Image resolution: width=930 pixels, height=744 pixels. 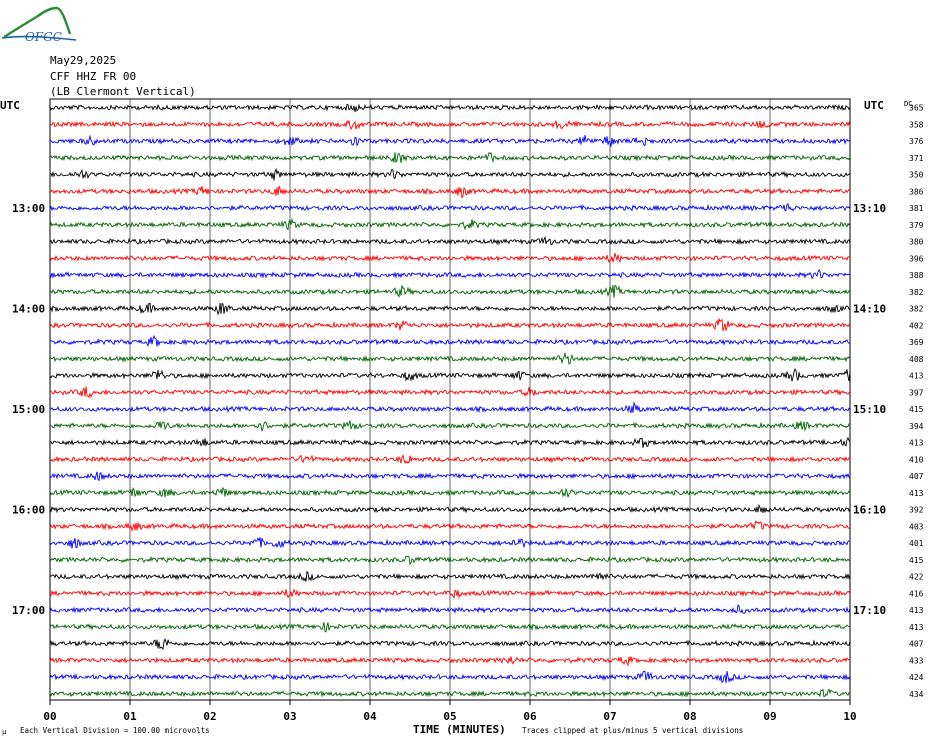 I want to click on dc-offset-value: 415, so click(x=916, y=560).